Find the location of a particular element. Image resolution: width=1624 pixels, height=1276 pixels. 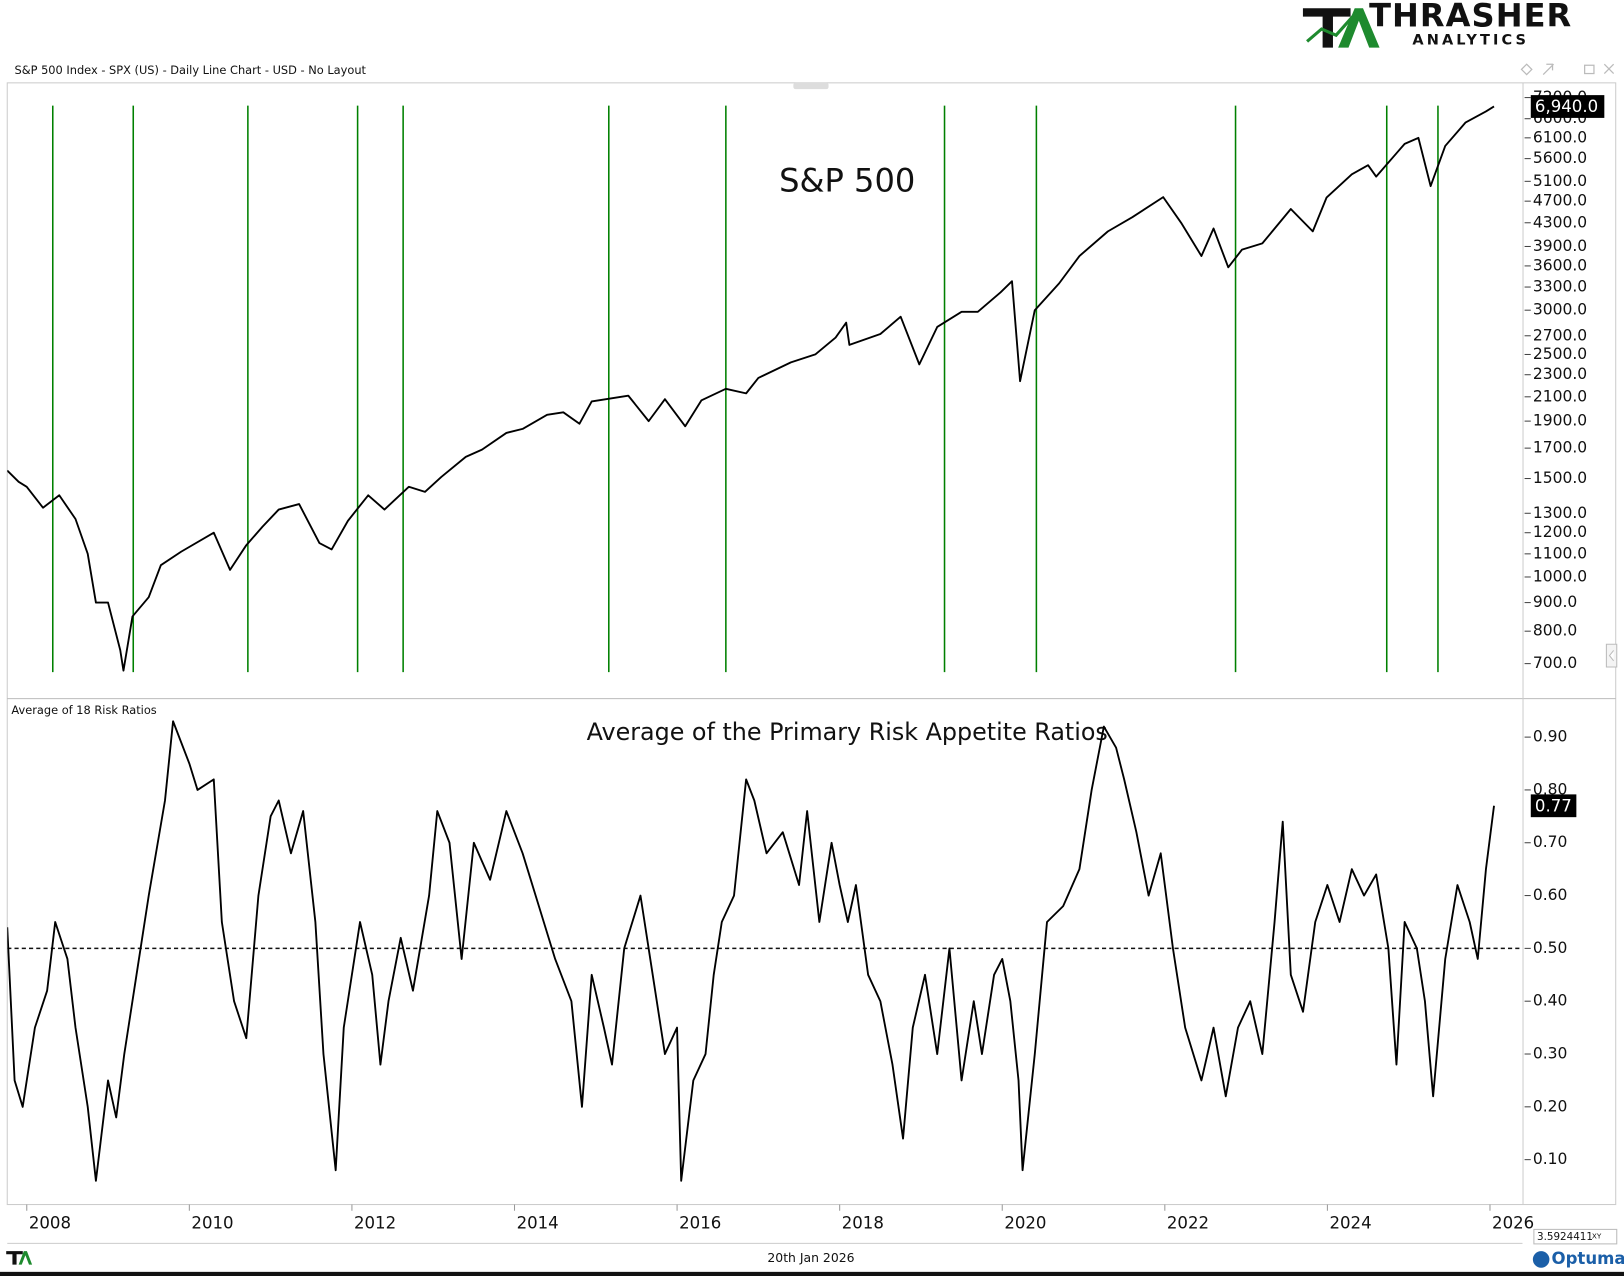

x-tick-label: 2026 is located at coordinates (1513, 1223).